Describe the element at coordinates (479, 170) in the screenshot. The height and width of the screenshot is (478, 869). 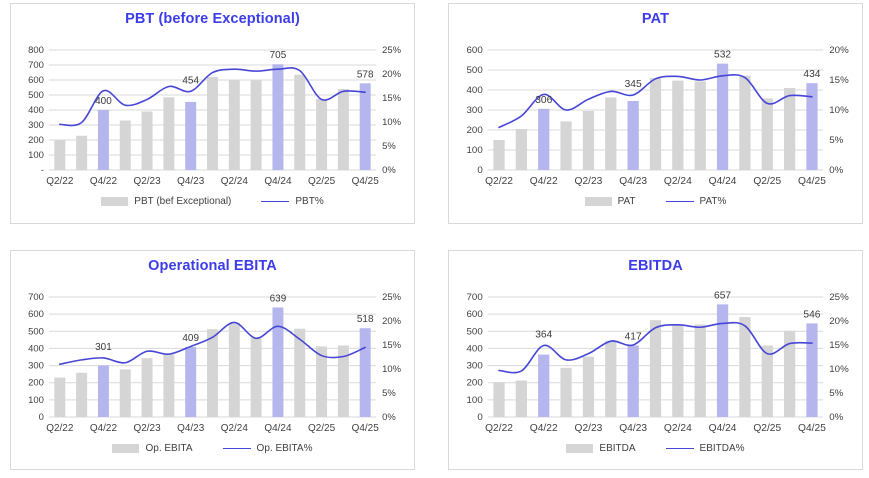
I see `svg-text: 0` at that location.